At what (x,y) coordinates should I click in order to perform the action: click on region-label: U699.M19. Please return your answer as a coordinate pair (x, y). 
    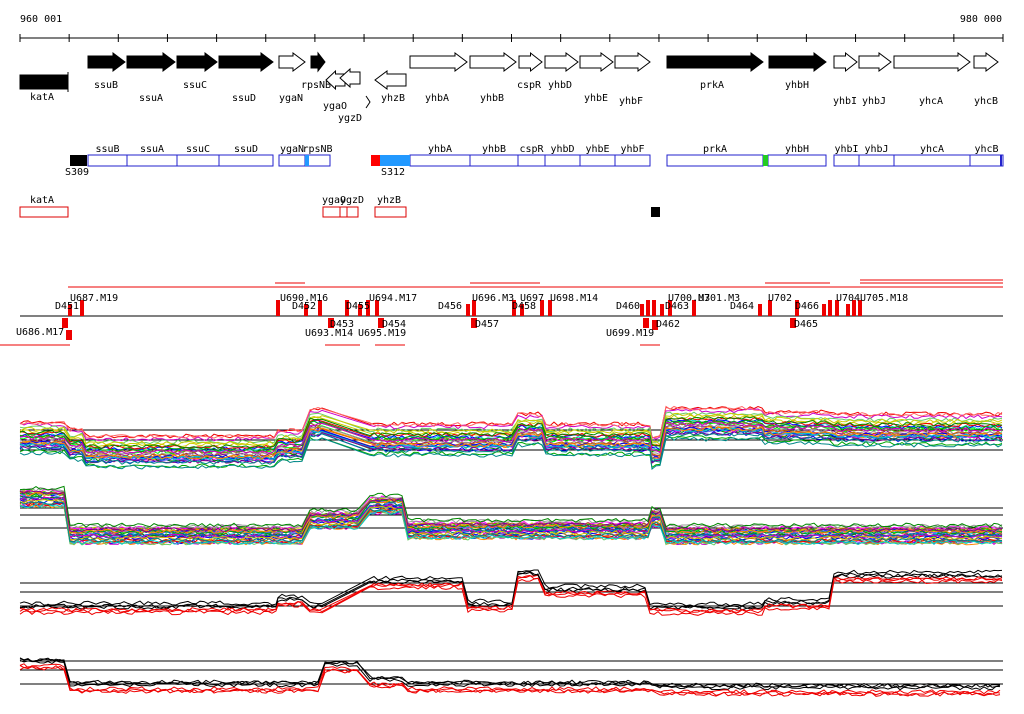
    Looking at the image, I should click on (630, 333).